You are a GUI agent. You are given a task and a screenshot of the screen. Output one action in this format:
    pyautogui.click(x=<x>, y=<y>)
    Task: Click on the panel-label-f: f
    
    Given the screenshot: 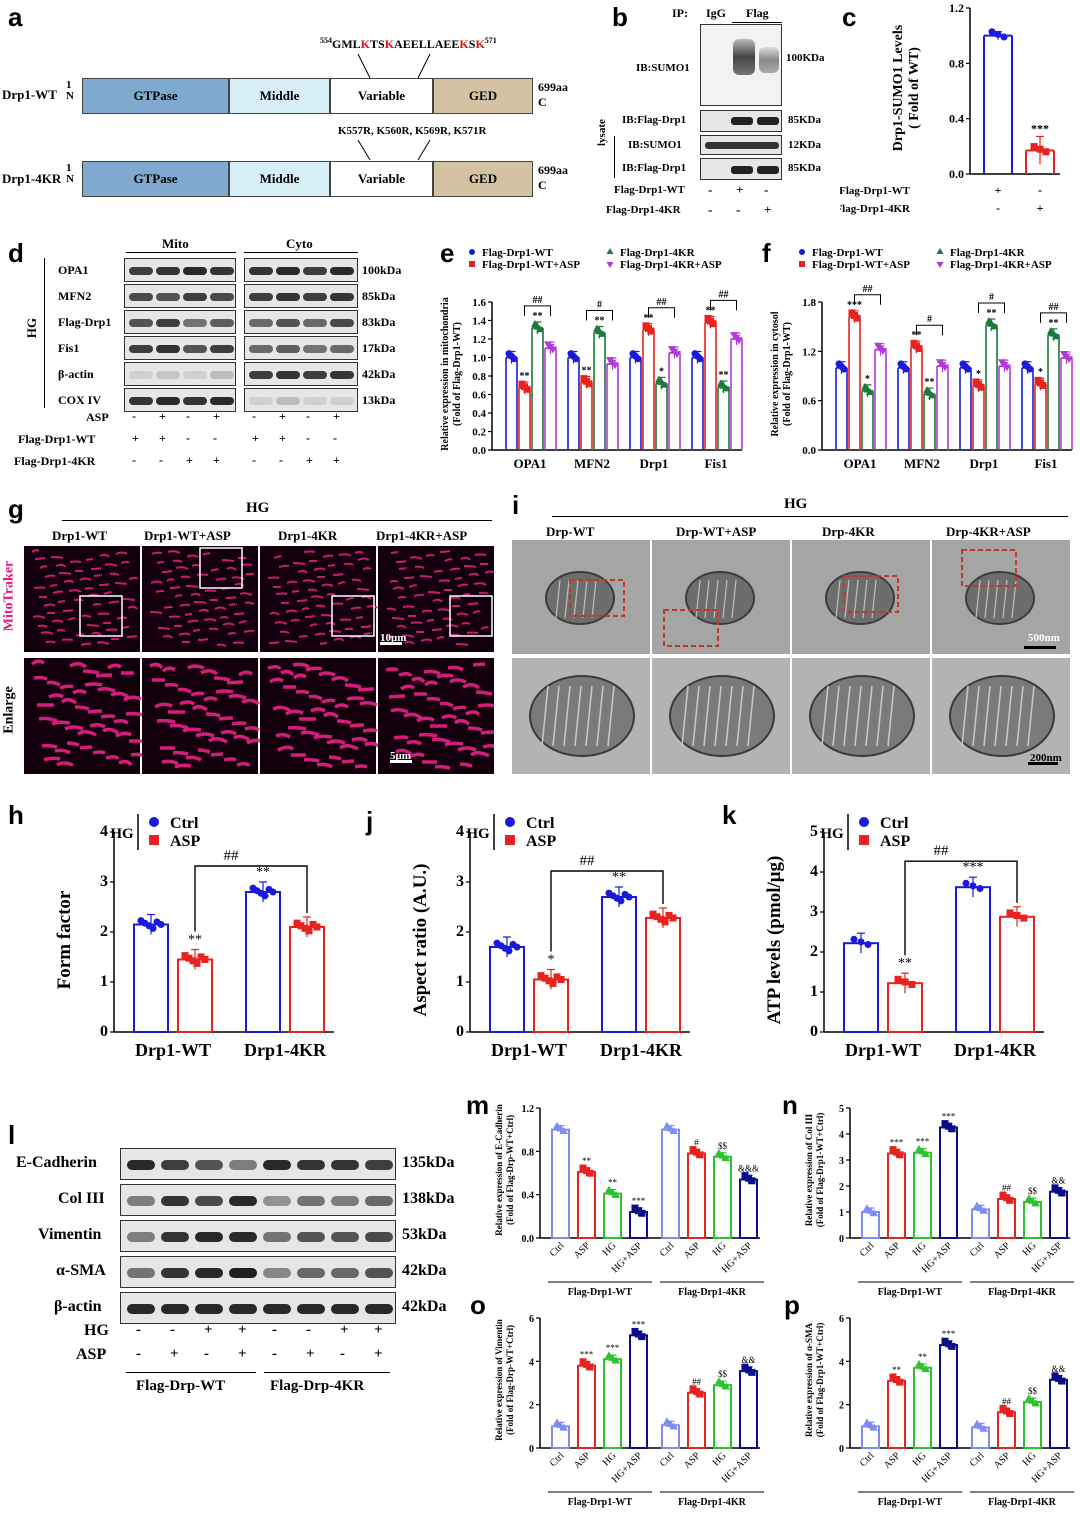 What is the action you would take?
    pyautogui.click(x=766, y=253)
    